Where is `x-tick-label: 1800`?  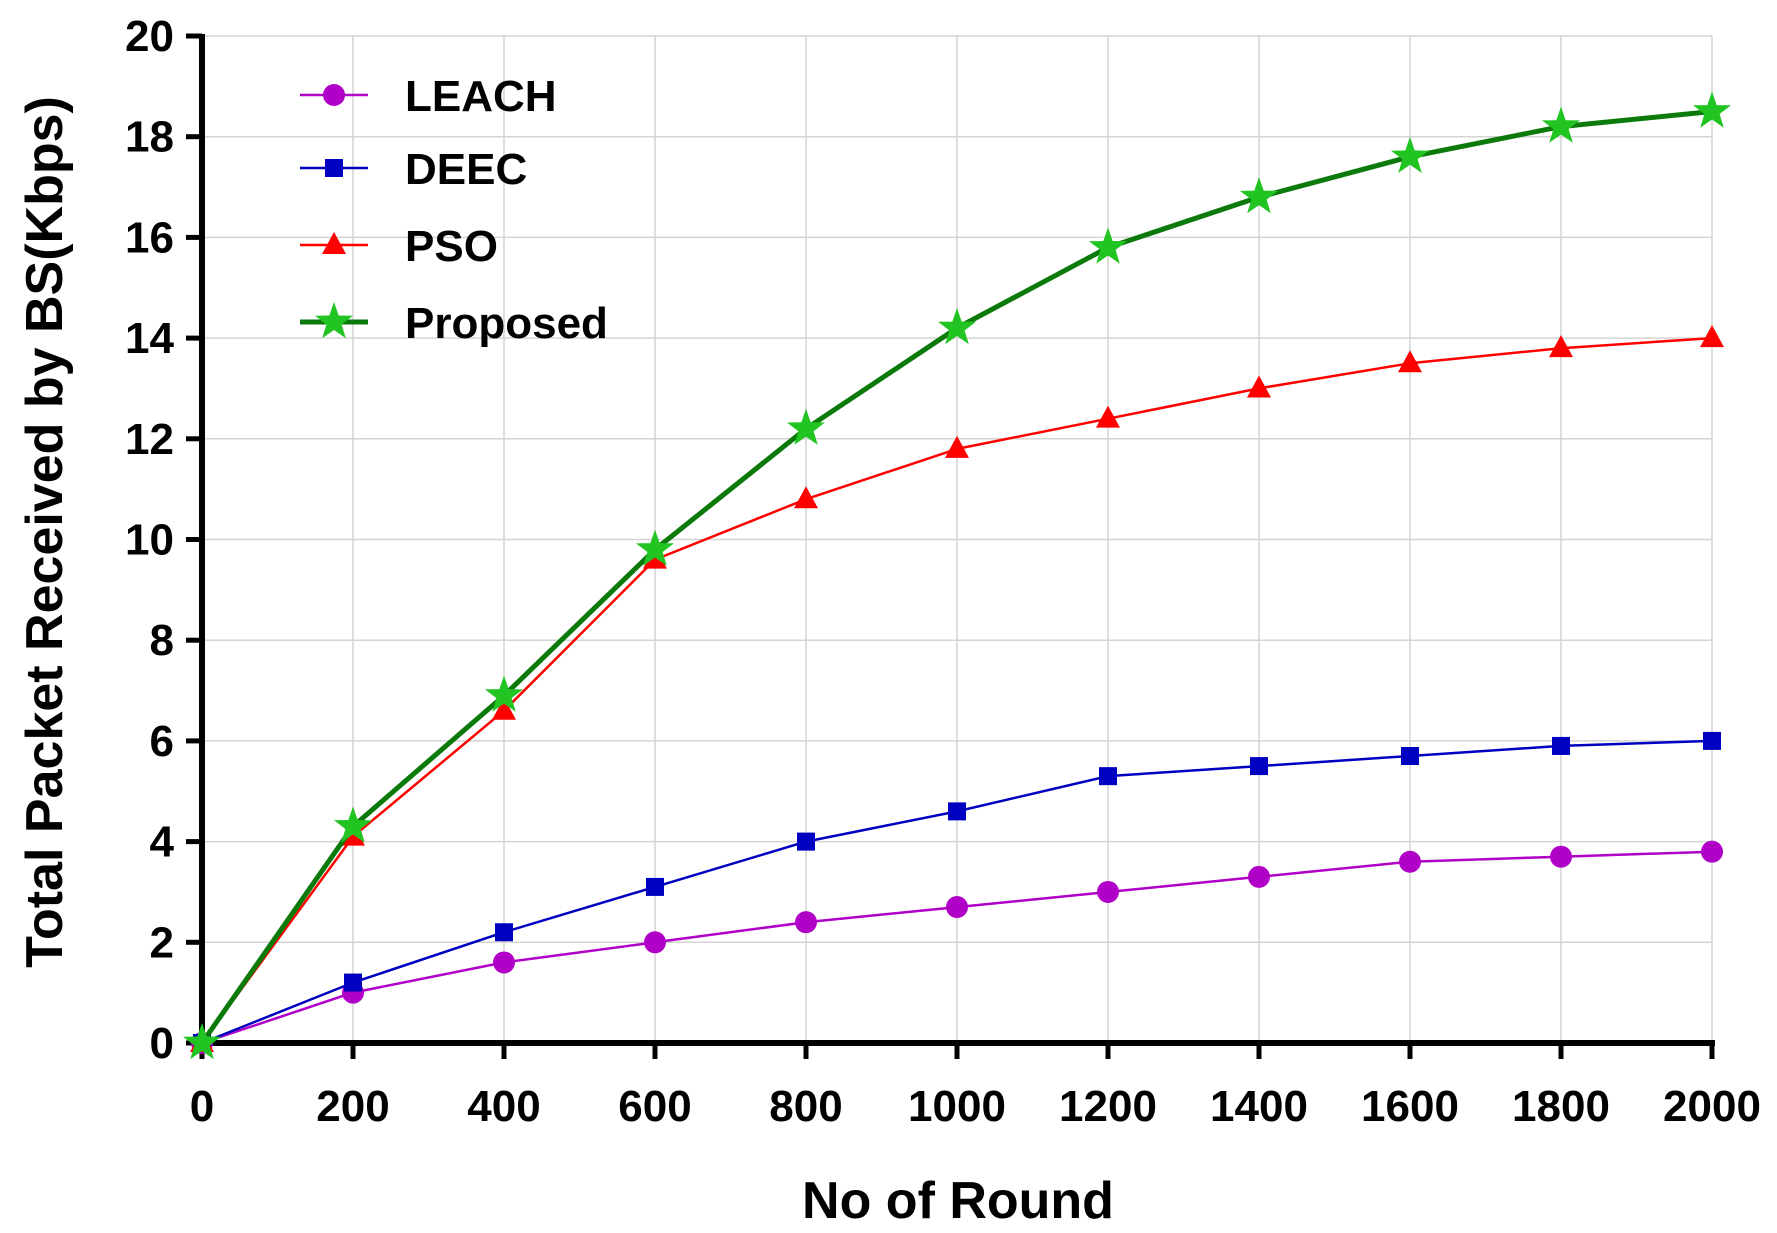 x-tick-label: 1800 is located at coordinates (1561, 1106).